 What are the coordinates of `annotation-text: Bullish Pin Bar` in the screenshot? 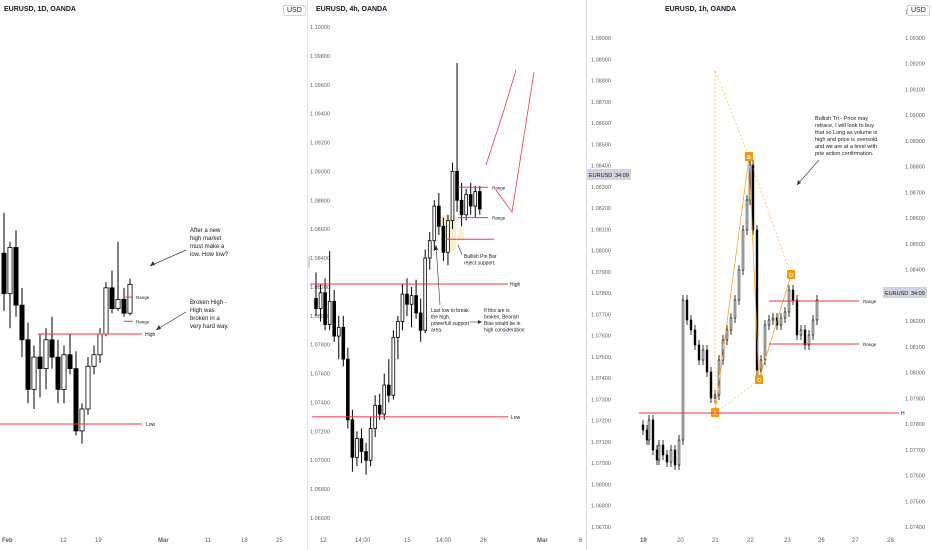 It's located at (480, 257).